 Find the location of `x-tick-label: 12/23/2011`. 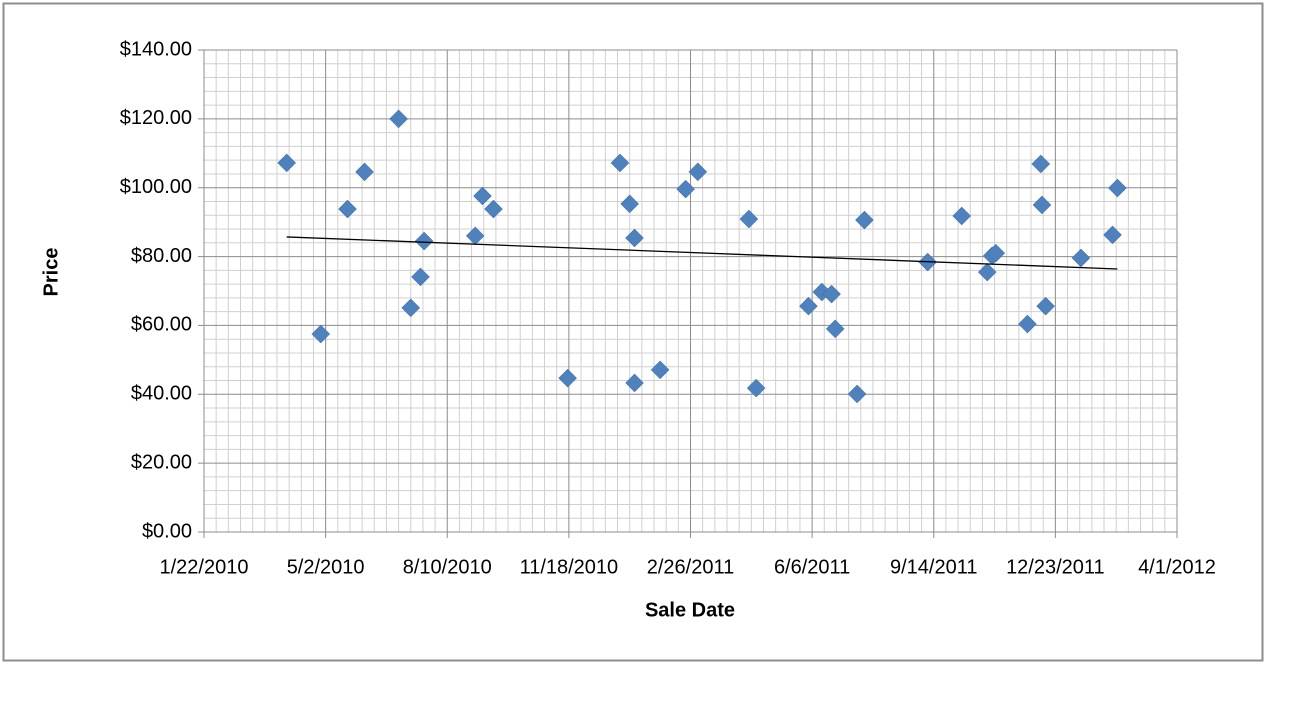

x-tick-label: 12/23/2011 is located at coordinates (1055, 567).